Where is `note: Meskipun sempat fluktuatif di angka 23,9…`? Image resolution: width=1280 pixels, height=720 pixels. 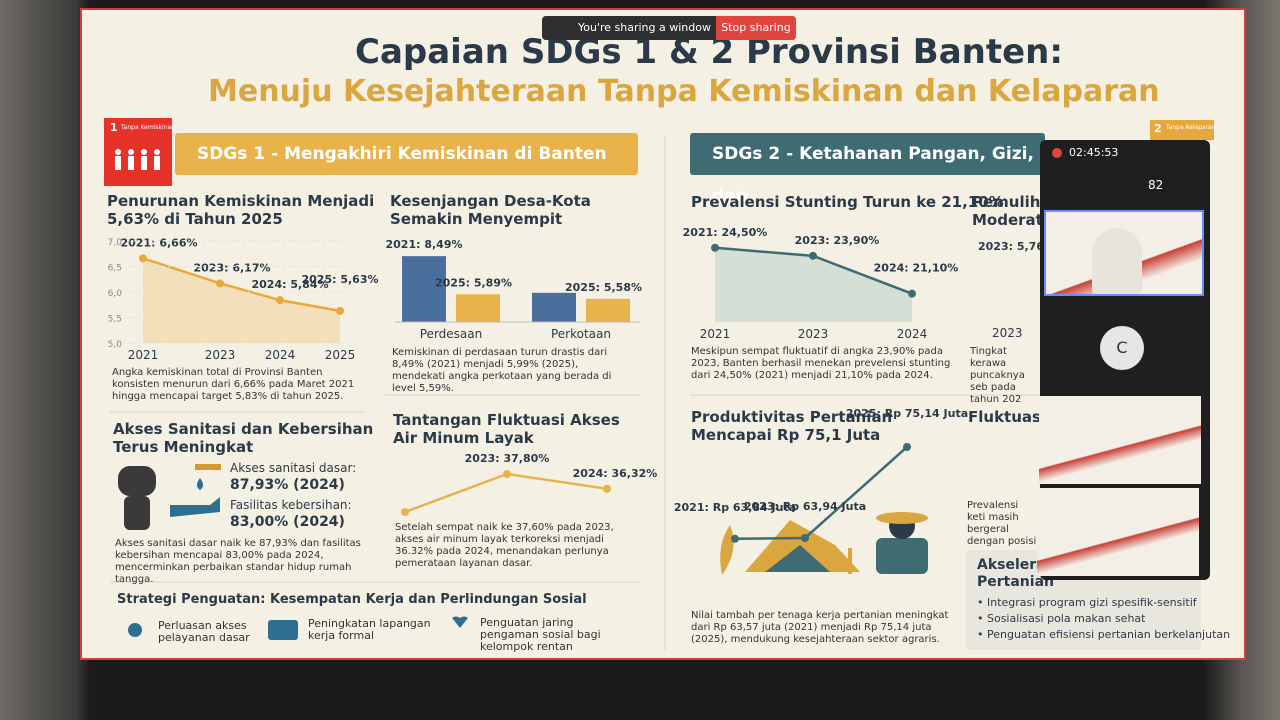 note: Meskipun sempat fluktuatif di angka 23,9… is located at coordinates (821, 363).